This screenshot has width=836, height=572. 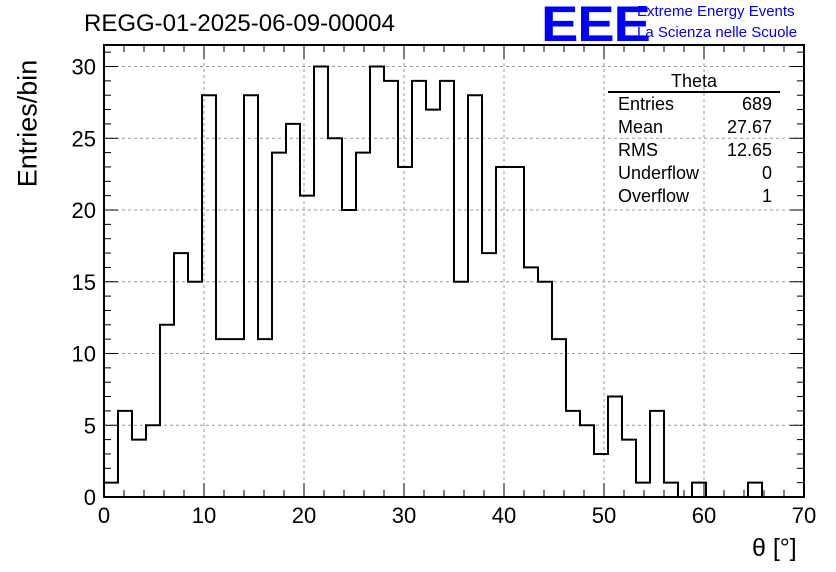 What do you see at coordinates (749, 150) in the screenshot?
I see `stats-value: 12.65` at bounding box center [749, 150].